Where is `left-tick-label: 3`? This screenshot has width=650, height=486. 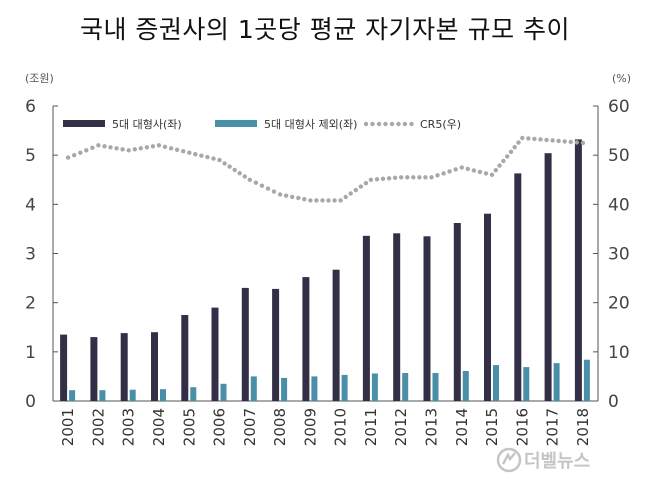
left-tick-label: 3 is located at coordinates (30, 255).